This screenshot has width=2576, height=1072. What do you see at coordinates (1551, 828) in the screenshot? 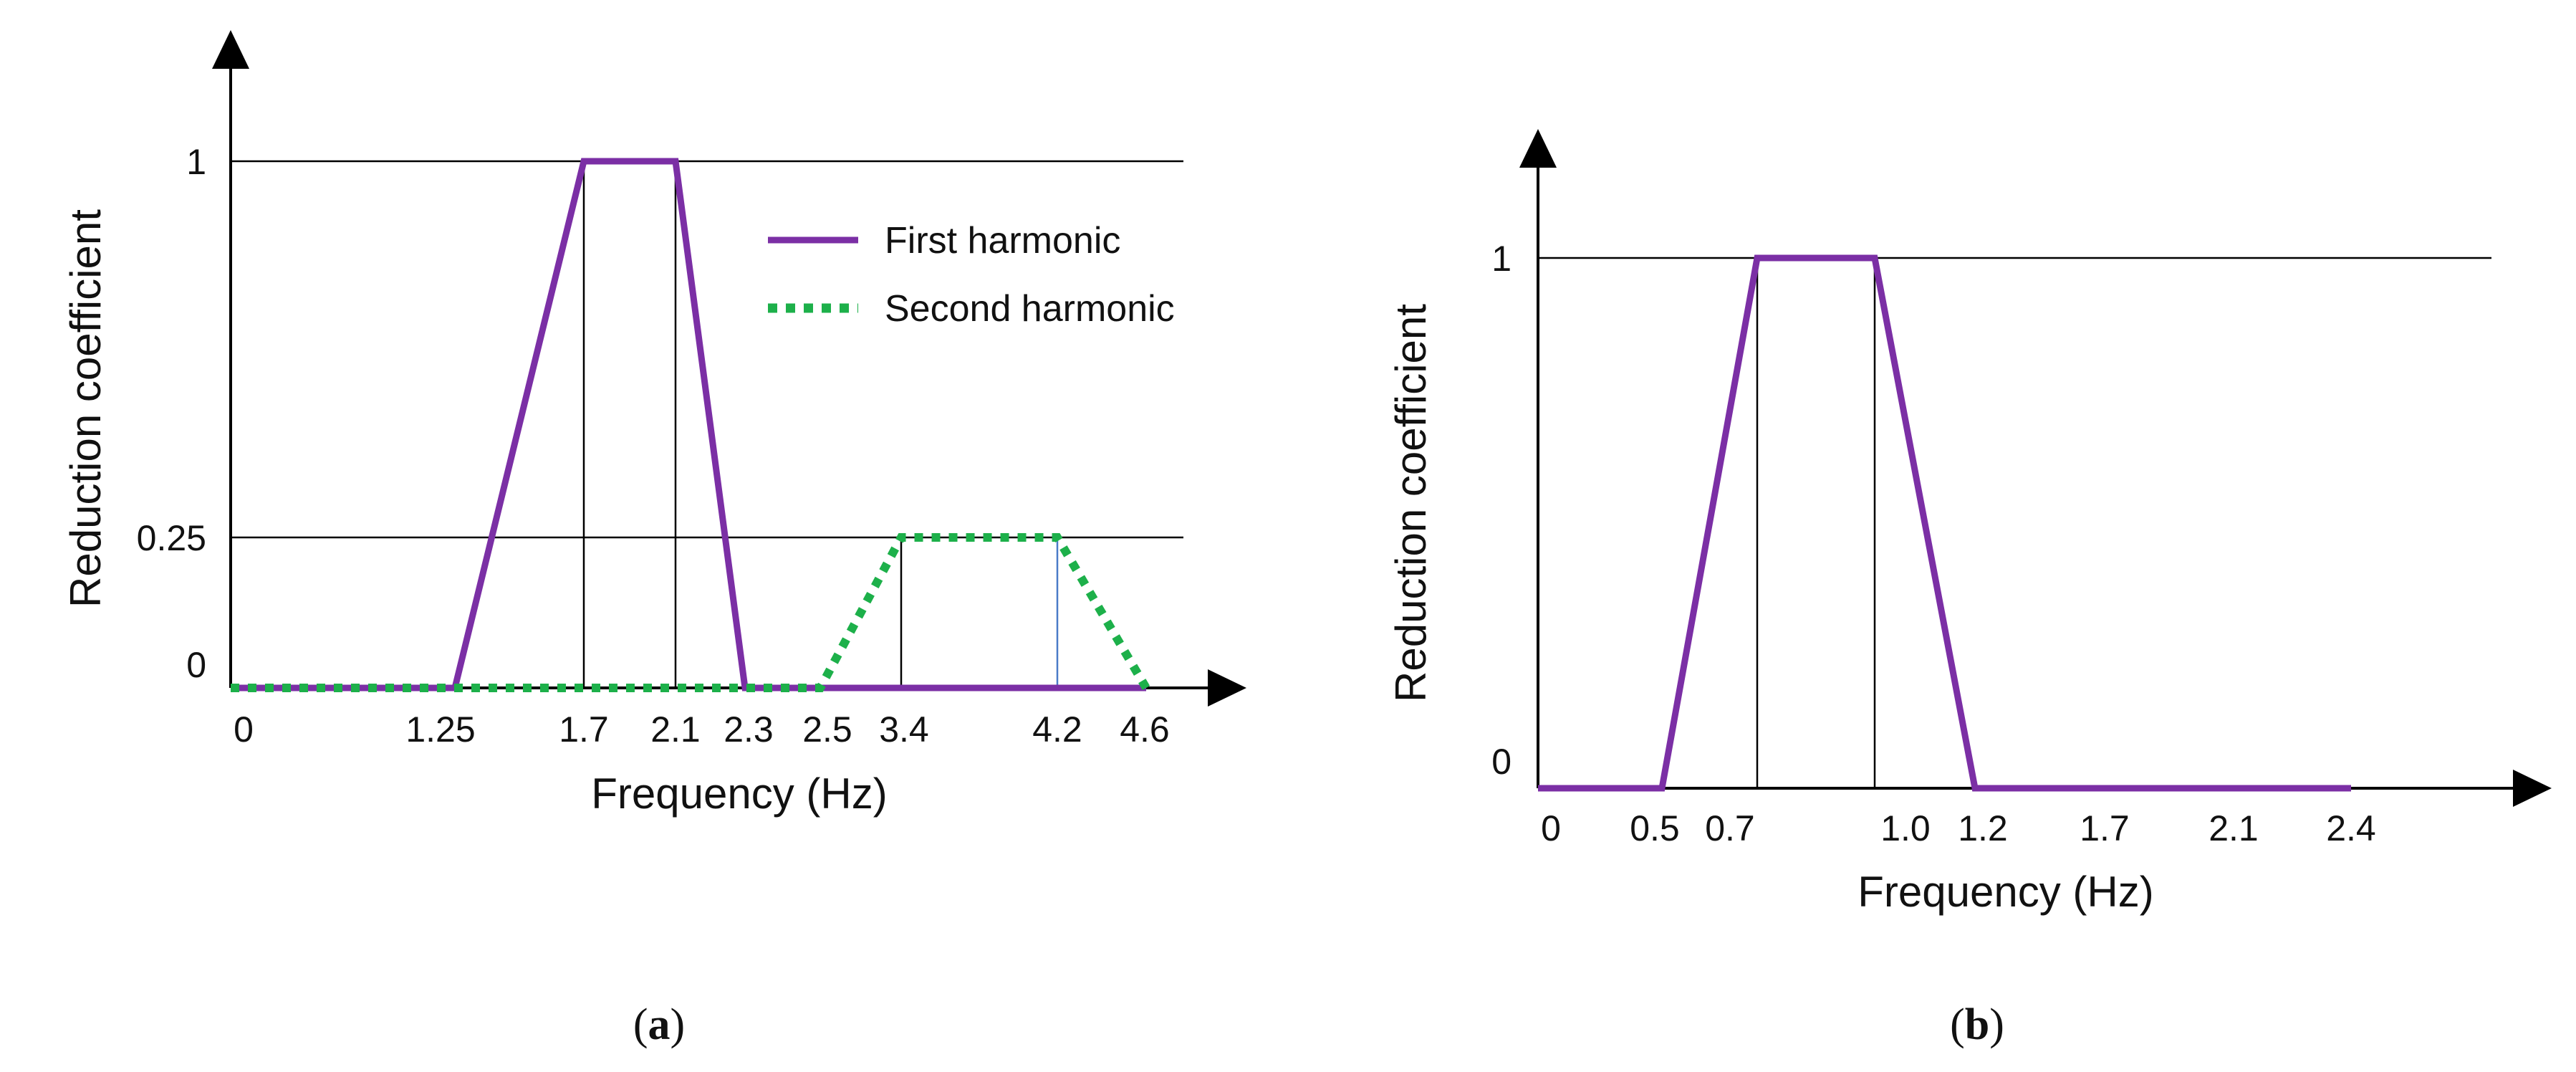
I see `panel-b-xtick: 0` at bounding box center [1551, 828].